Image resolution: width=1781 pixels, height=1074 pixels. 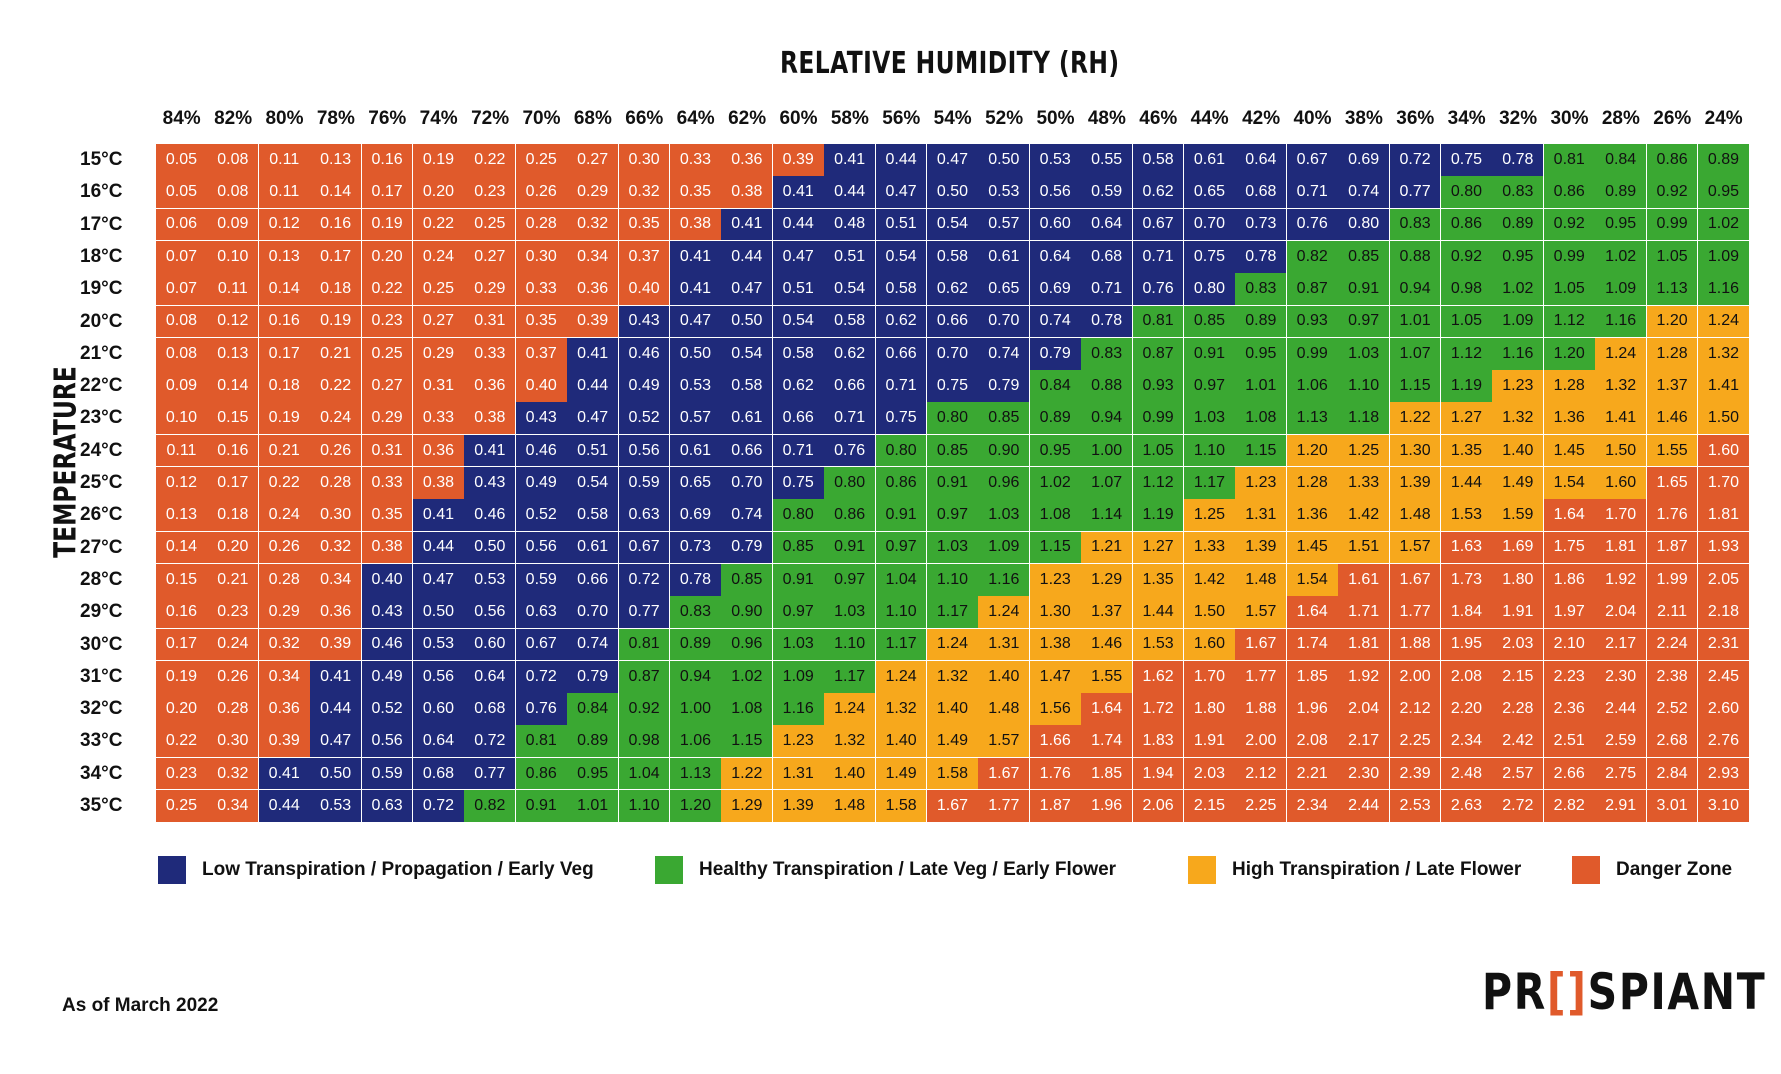 What do you see at coordinates (593, 548) in the screenshot?
I see `vpd-cell: 0.61` at bounding box center [593, 548].